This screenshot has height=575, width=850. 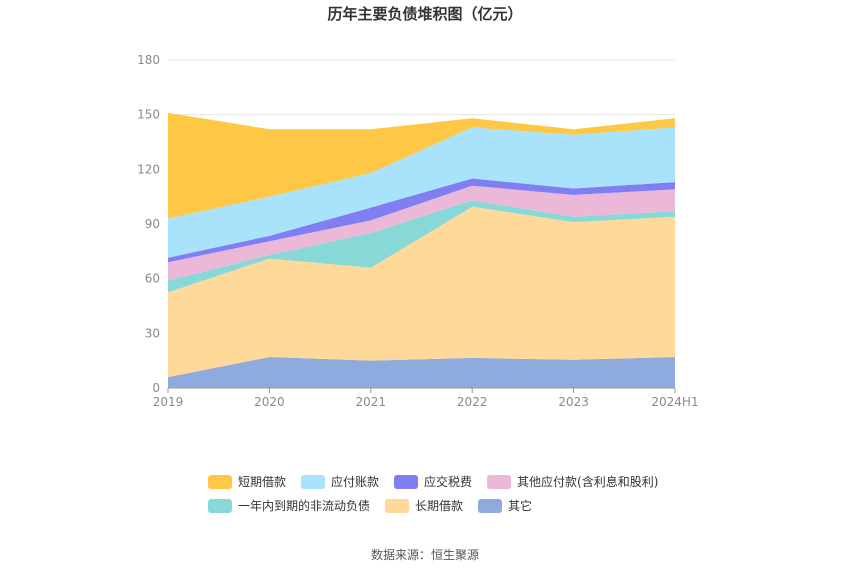 What do you see at coordinates (152, 279) in the screenshot?
I see `y-tick-label: 60` at bounding box center [152, 279].